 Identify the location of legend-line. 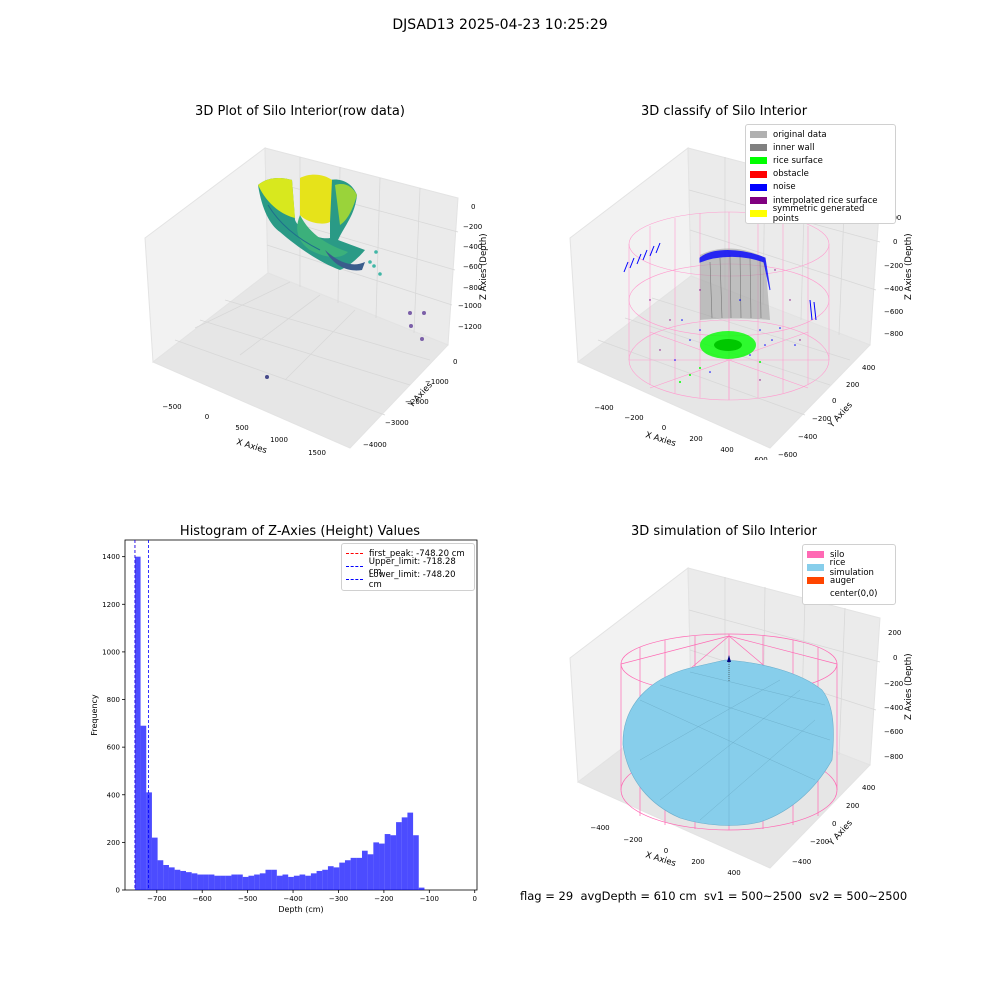
(354, 554).